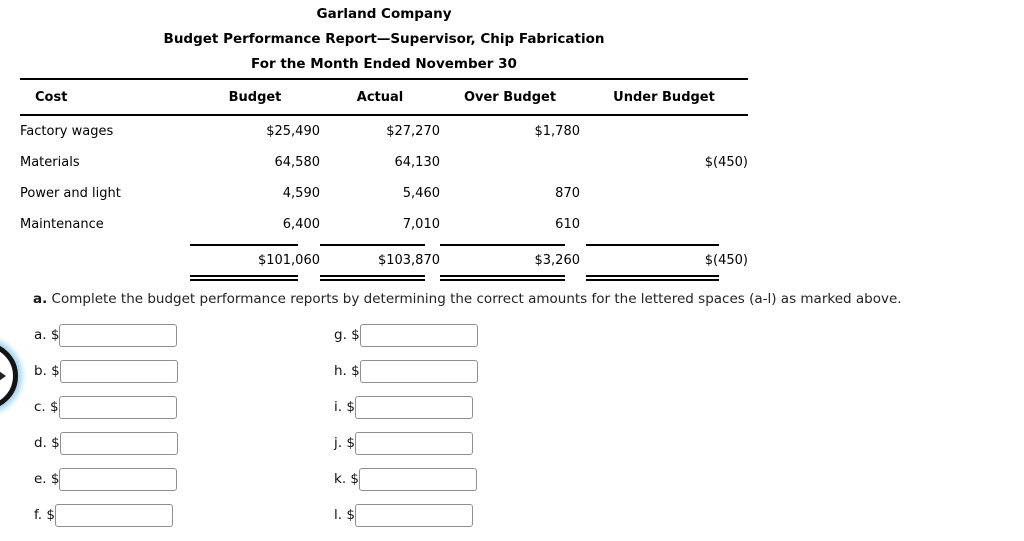  I want to click on cell-actual: 64,130, so click(417, 162).